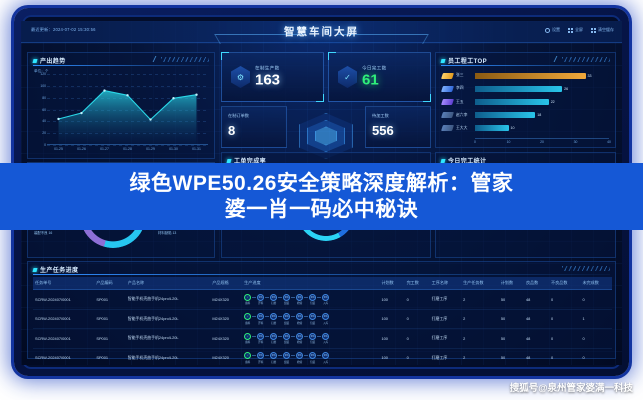 The height and width of the screenshot is (400, 643). I want to click on watermark: 搜狐号@泉州管家婆满一科技, so click(571, 388).